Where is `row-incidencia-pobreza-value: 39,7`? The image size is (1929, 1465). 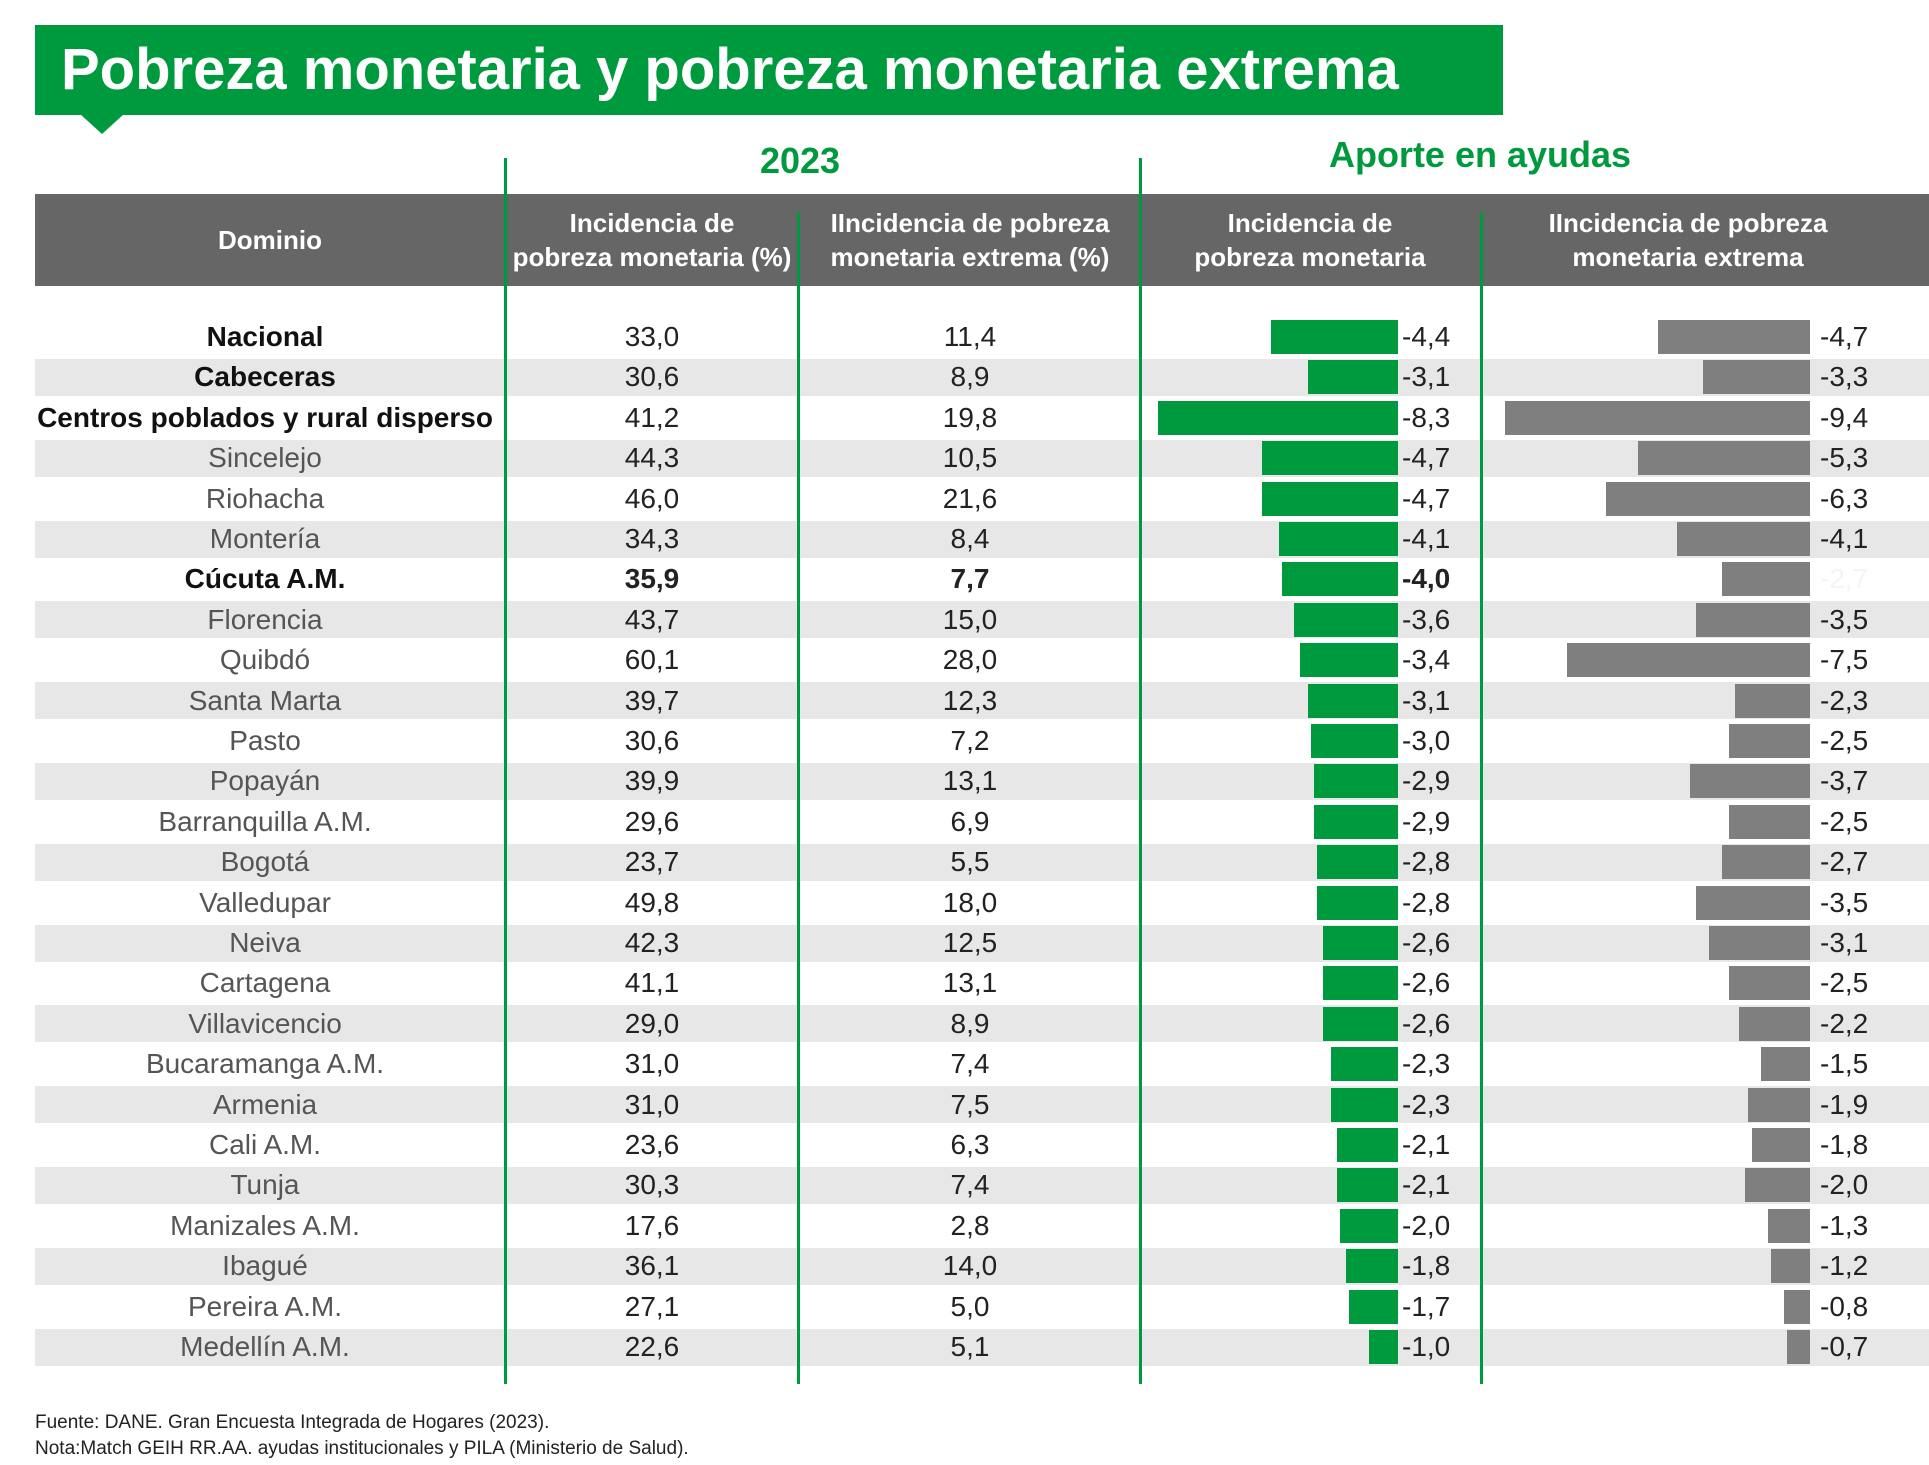 row-incidencia-pobreza-value: 39,7 is located at coordinates (652, 700).